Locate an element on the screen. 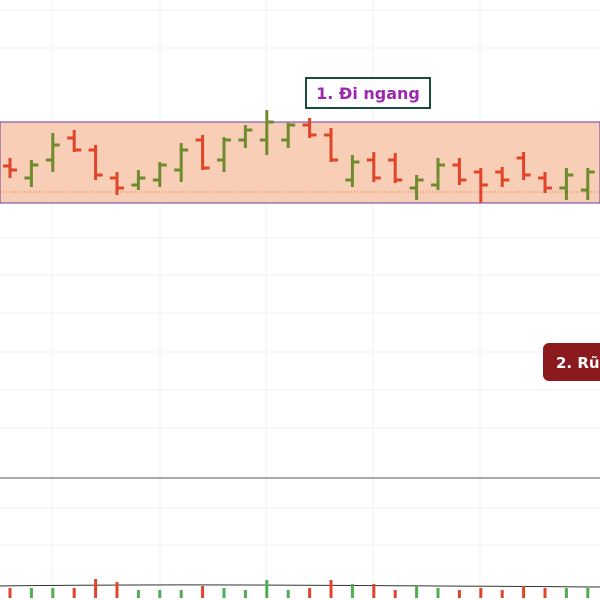  annotation-text: 2. Rũ is located at coordinates (578, 363).